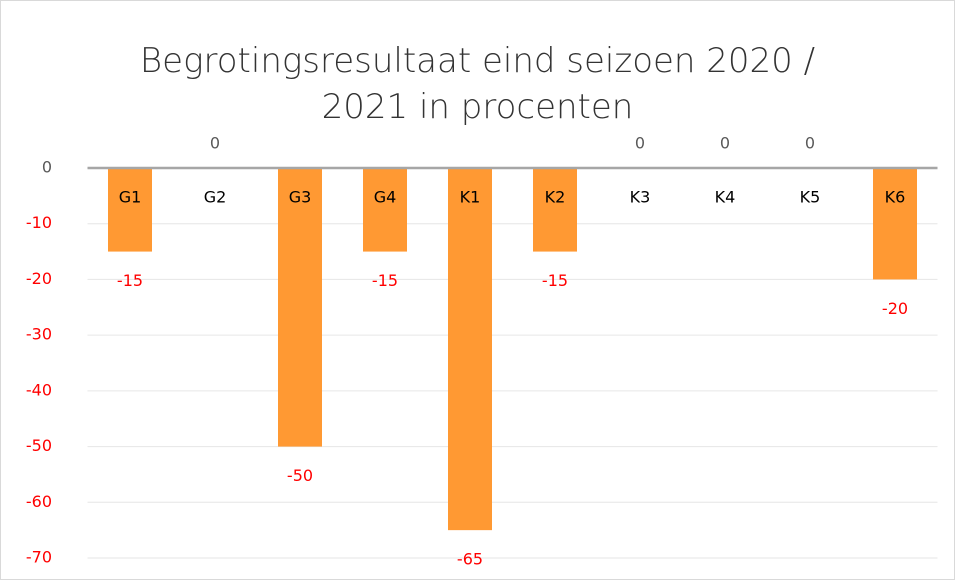 This screenshot has height=580, width=955. Describe the element at coordinates (470, 559) in the screenshot. I see `value-label: -65` at that location.